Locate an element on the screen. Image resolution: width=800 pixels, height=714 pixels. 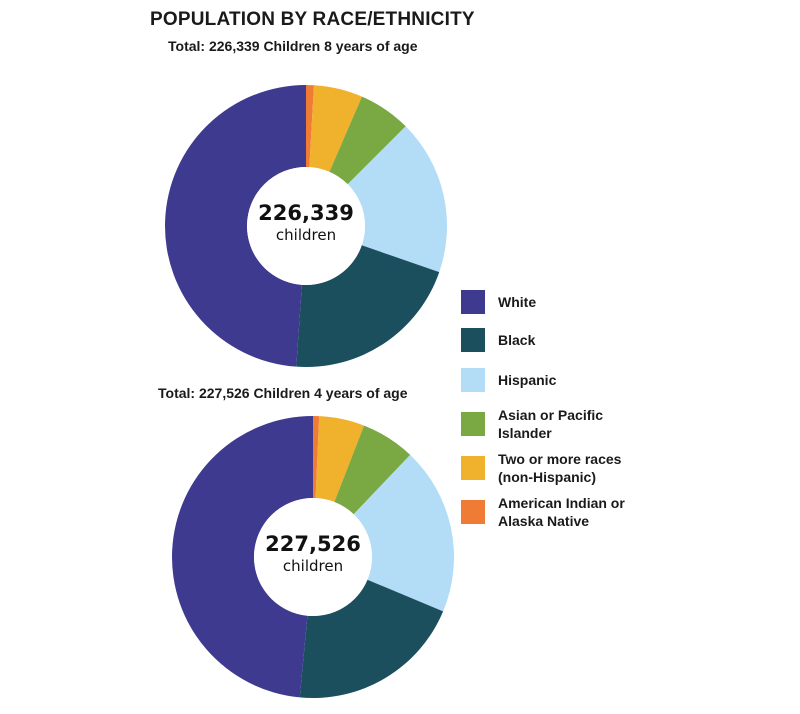
donut-8yr-slice-hispanic is located at coordinates (397, 199).